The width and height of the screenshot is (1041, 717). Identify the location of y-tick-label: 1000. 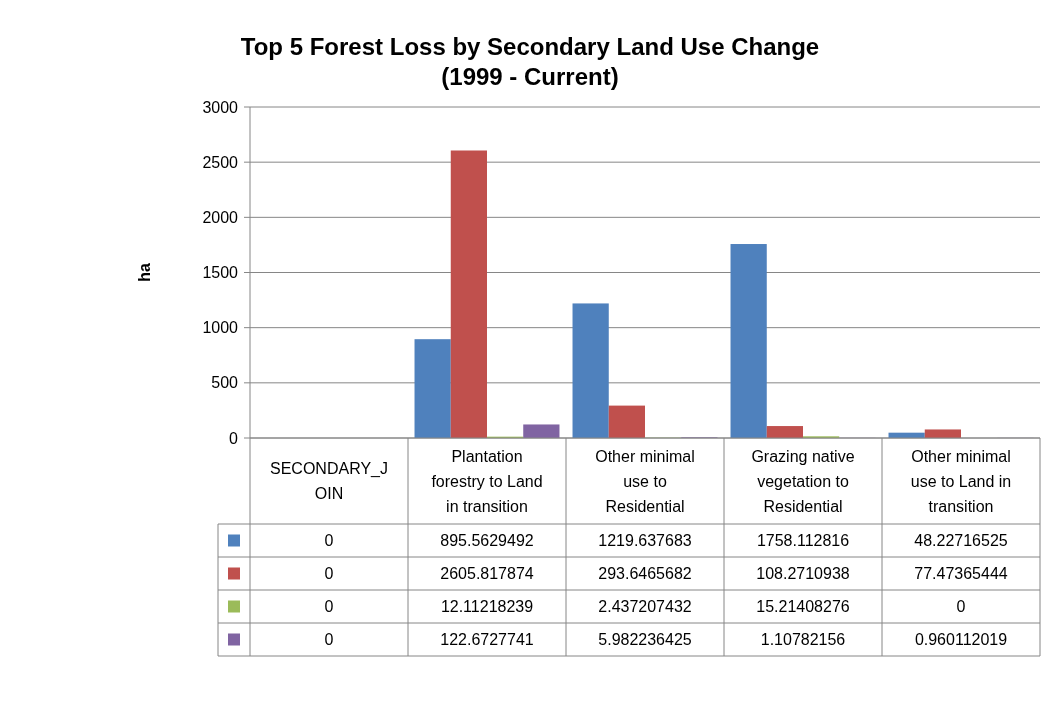
(220, 328).